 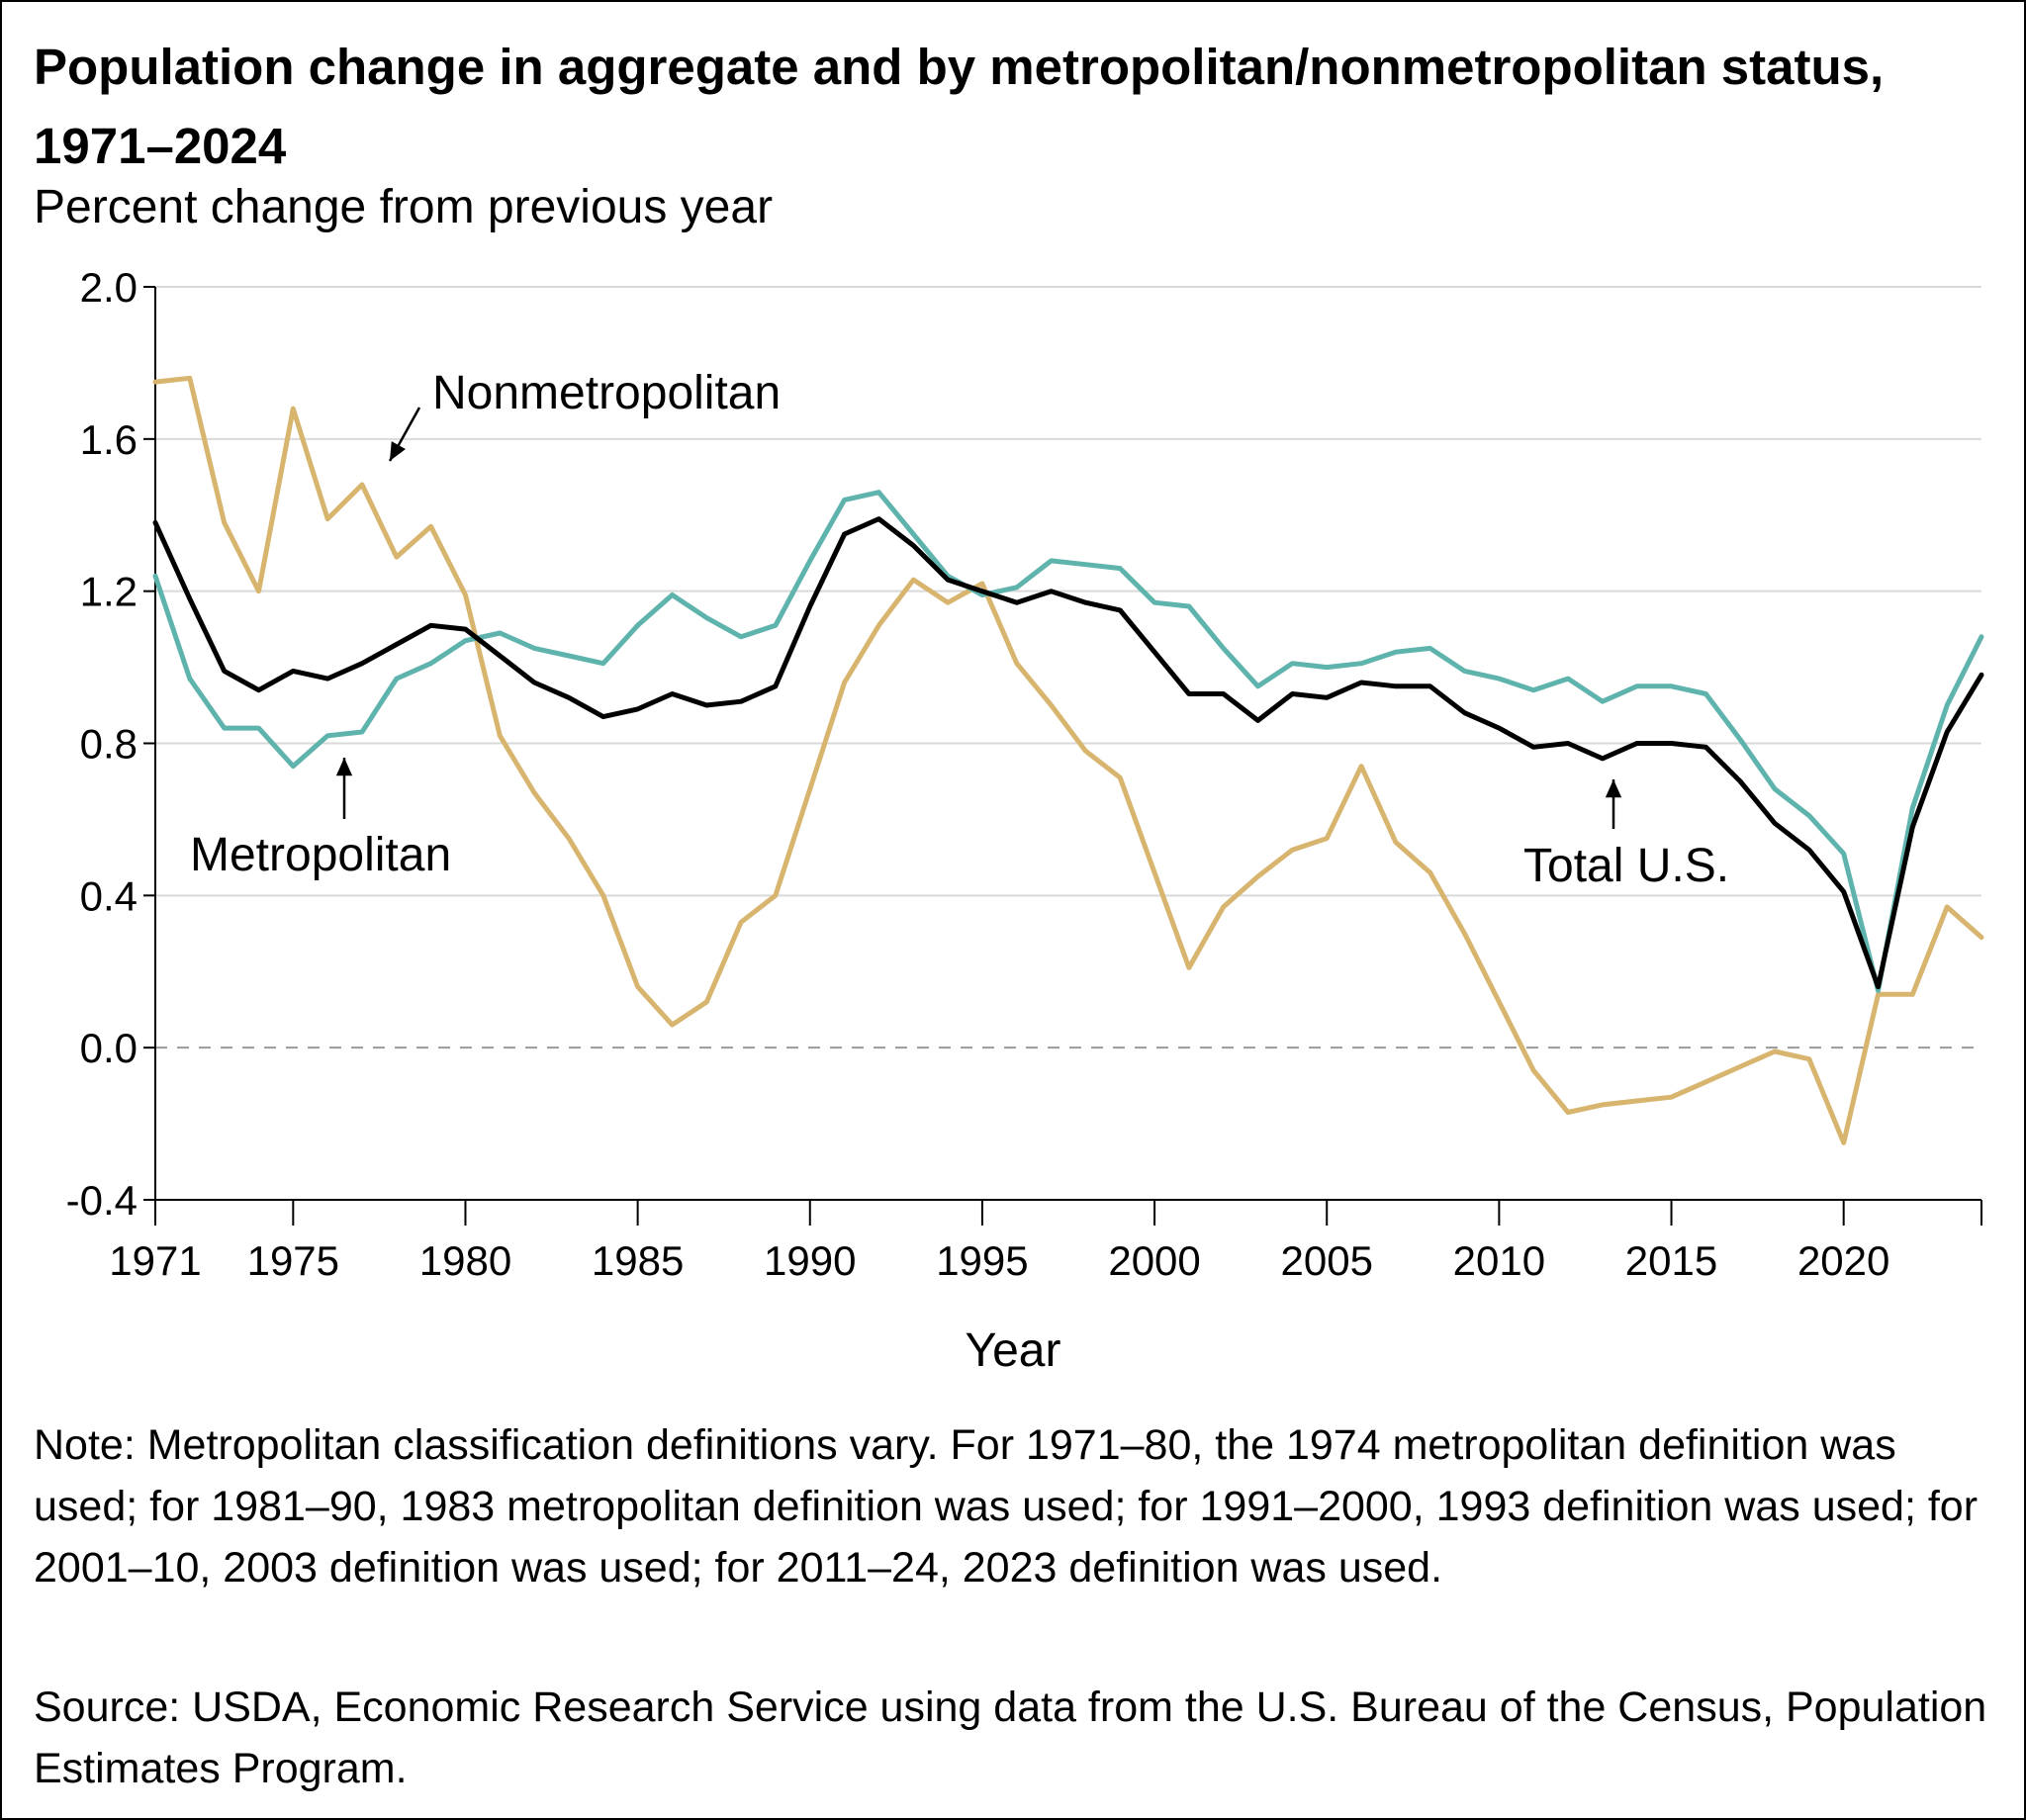 What do you see at coordinates (465, 1260) in the screenshot?
I see `x-tick-label: 1980` at bounding box center [465, 1260].